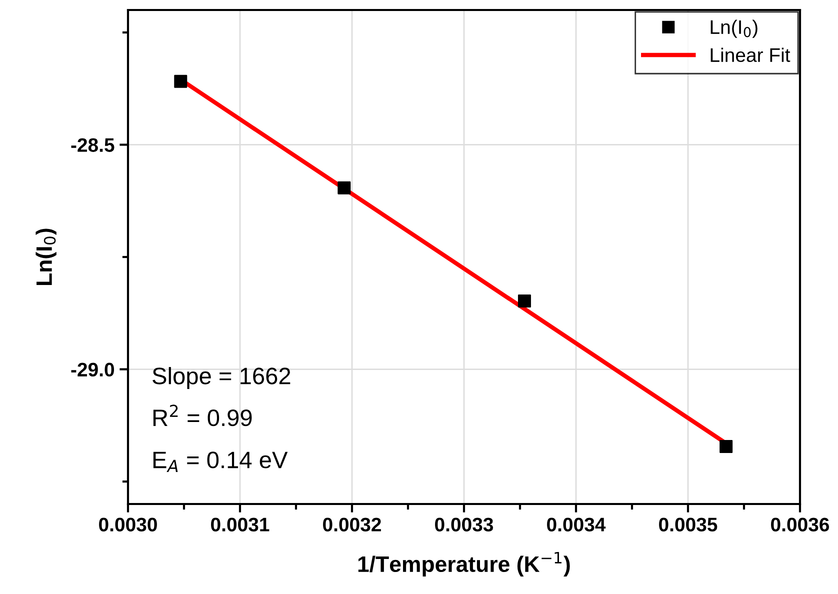  I want to click on y-tick-label: -28.5, so click(92, 145).